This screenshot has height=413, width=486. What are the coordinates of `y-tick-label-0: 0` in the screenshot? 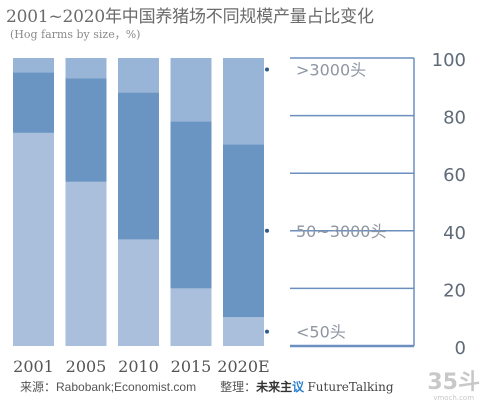 It's located at (460, 348).